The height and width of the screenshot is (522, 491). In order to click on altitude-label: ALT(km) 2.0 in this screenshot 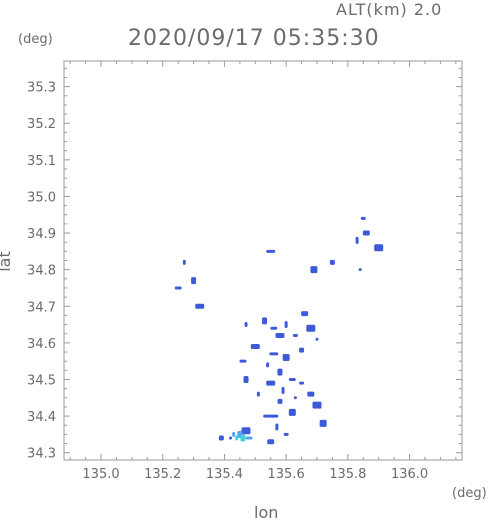, I will do `click(389, 9)`.